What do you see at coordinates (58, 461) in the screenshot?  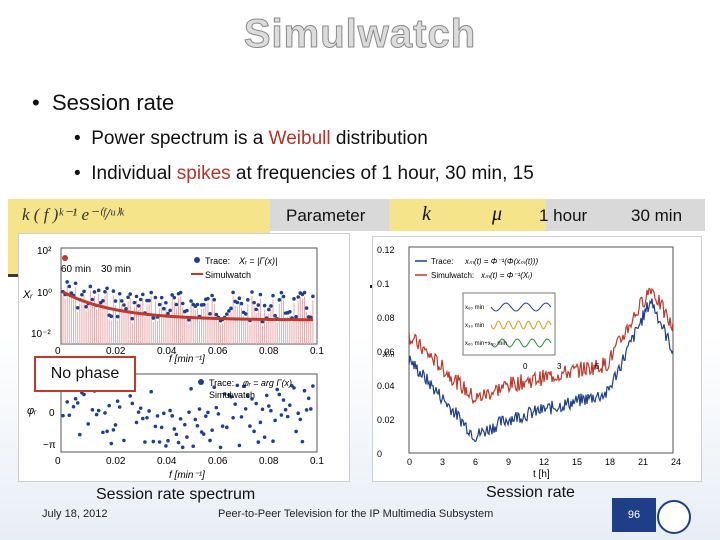 I see `x-tick-label: 0` at bounding box center [58, 461].